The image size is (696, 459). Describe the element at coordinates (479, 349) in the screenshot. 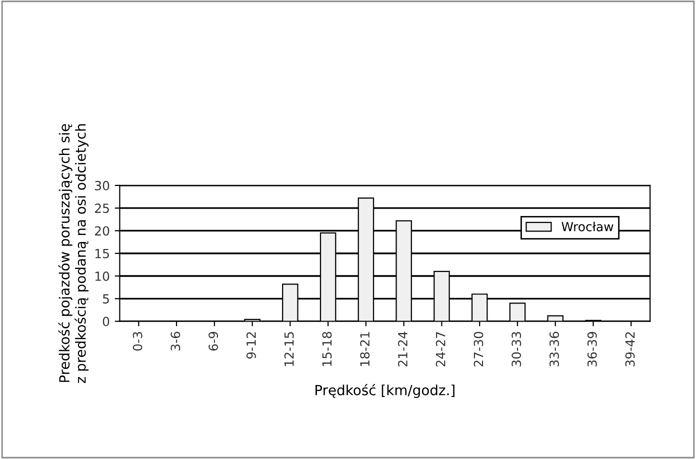

I see `x-tick-label: 27-30` at that location.